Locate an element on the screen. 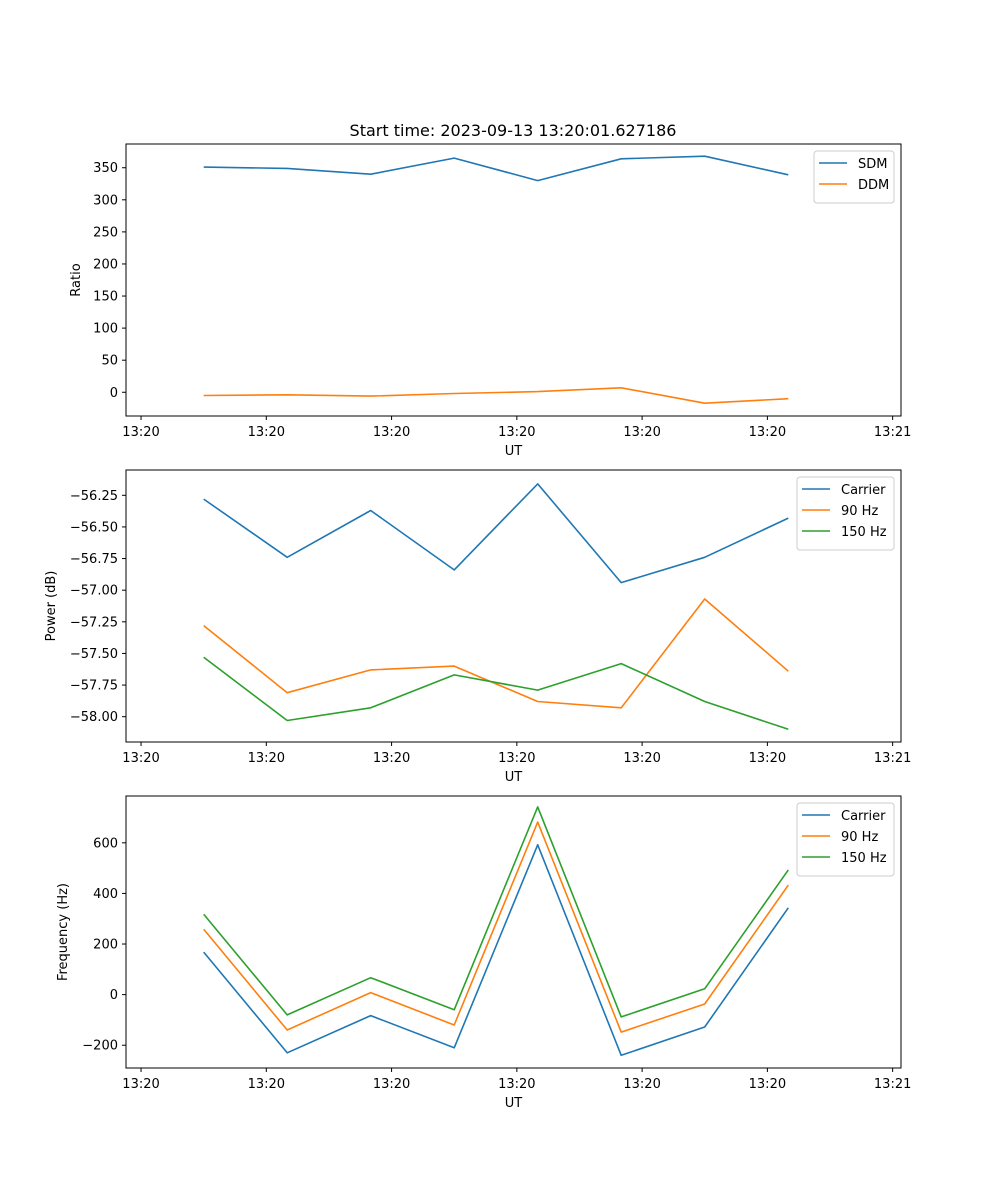 The image size is (1000, 1200). series-line-ddm is located at coordinates (496, 395).